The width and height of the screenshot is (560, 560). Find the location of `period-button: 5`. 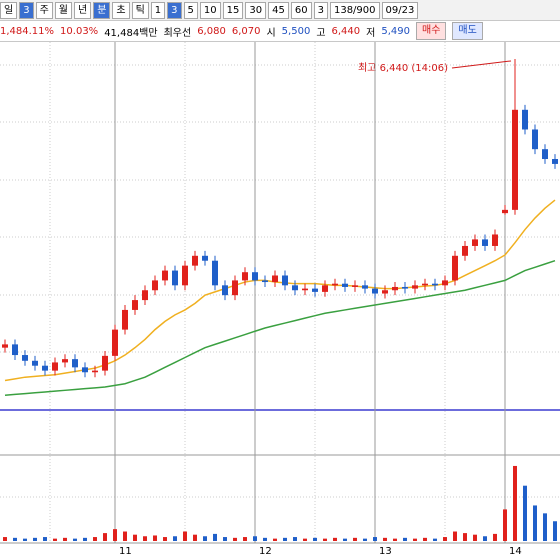

period-button: 5 is located at coordinates (190, 10).